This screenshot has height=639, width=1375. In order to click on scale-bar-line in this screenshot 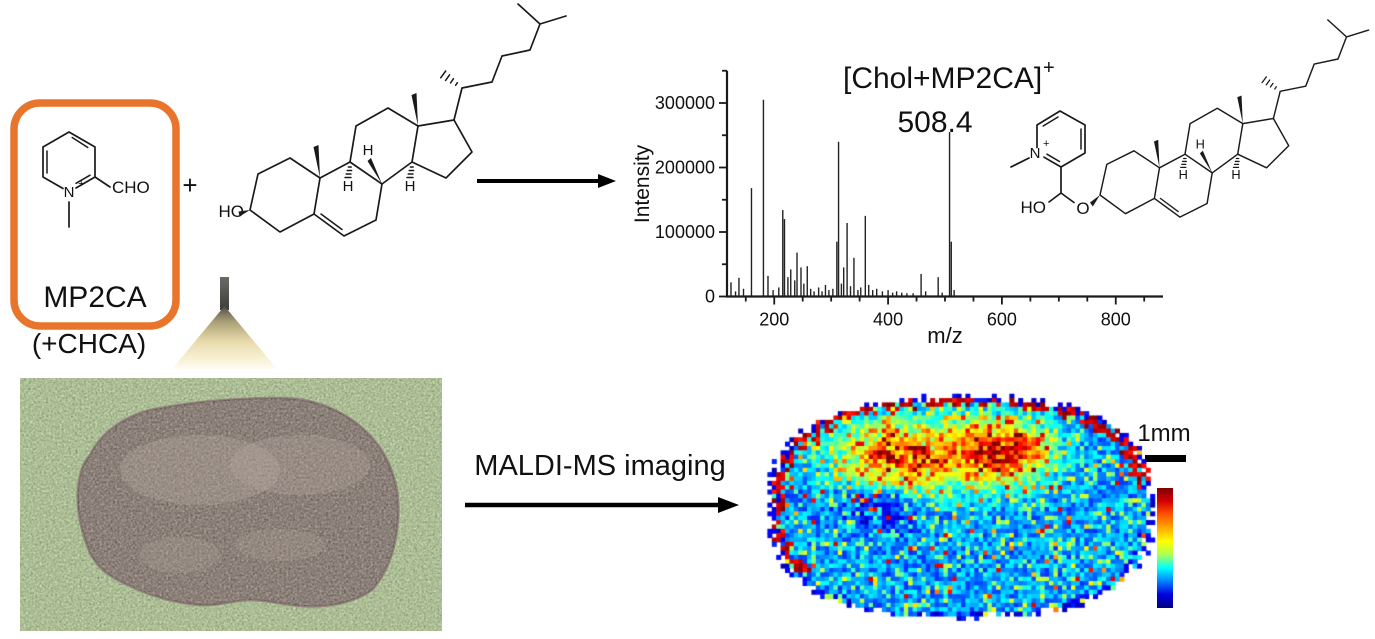, I will do `click(1165, 458)`.